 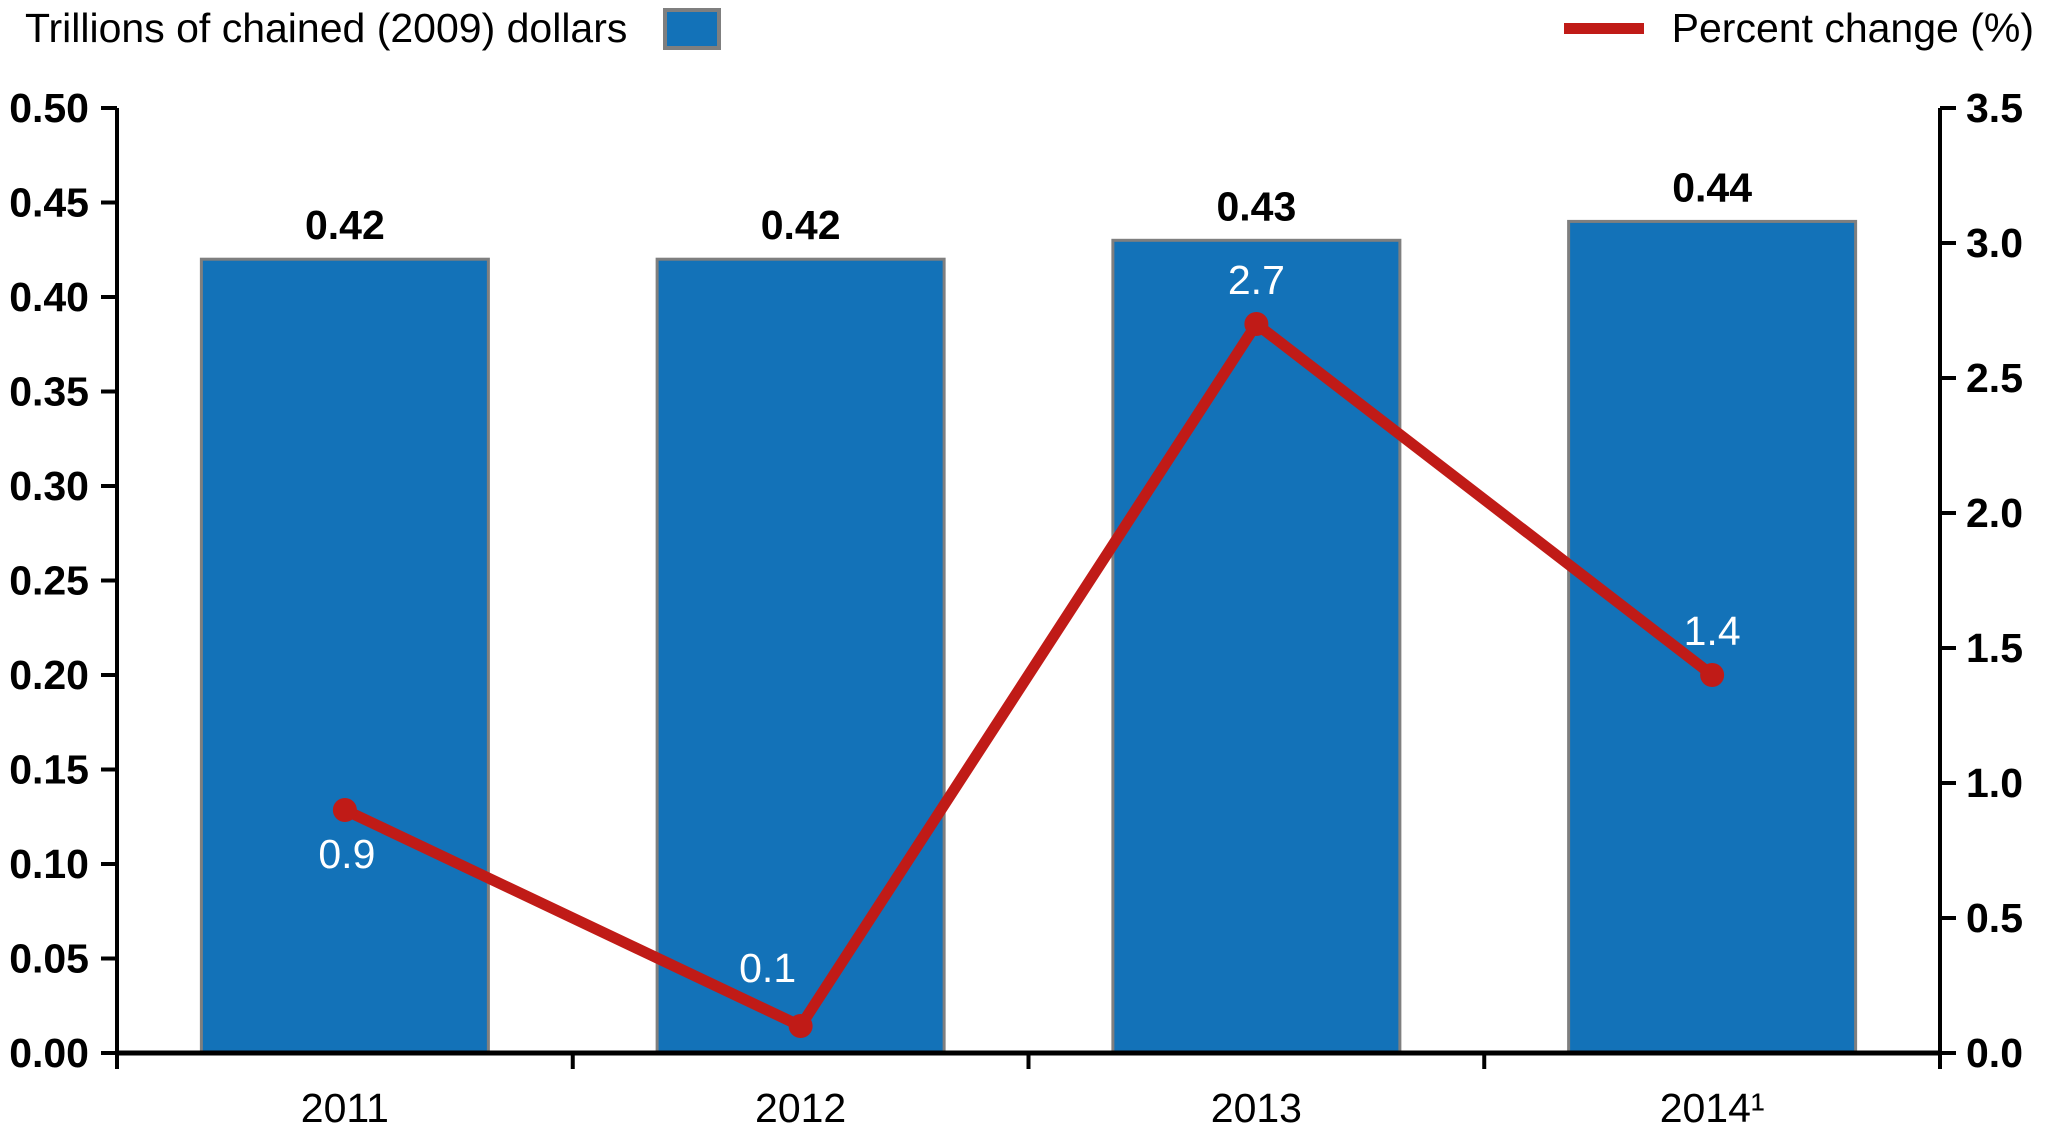 I want to click on data-point-2011, so click(x=344, y=810).